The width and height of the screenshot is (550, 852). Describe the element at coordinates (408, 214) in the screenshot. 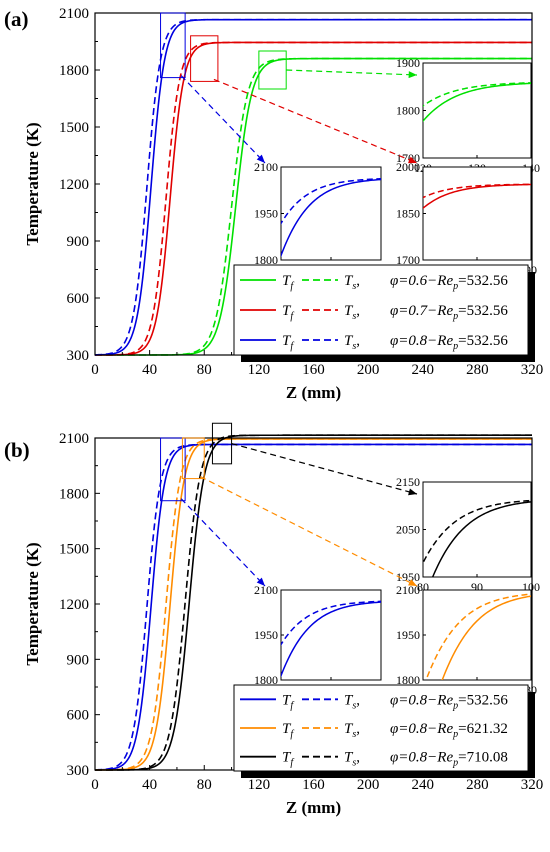

I see `inset-y-tick-label: 1850` at that location.